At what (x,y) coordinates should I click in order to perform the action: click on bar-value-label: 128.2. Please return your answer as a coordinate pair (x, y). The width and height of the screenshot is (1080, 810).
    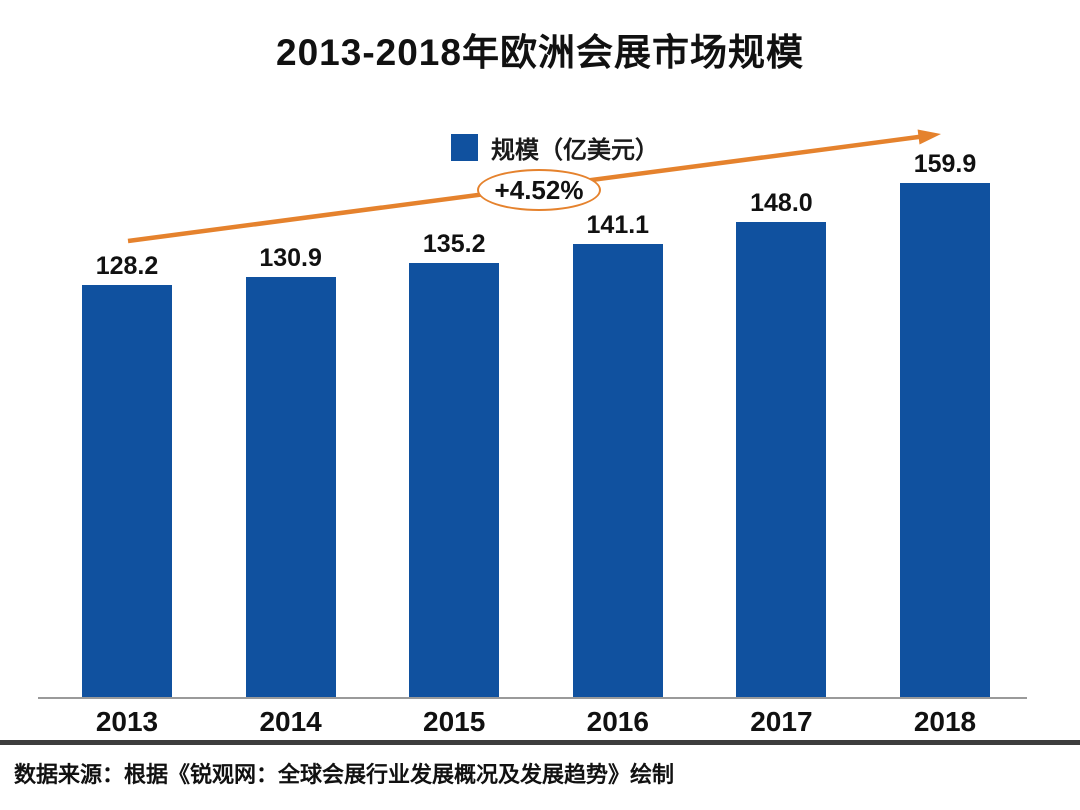
    Looking at the image, I should click on (127, 266).